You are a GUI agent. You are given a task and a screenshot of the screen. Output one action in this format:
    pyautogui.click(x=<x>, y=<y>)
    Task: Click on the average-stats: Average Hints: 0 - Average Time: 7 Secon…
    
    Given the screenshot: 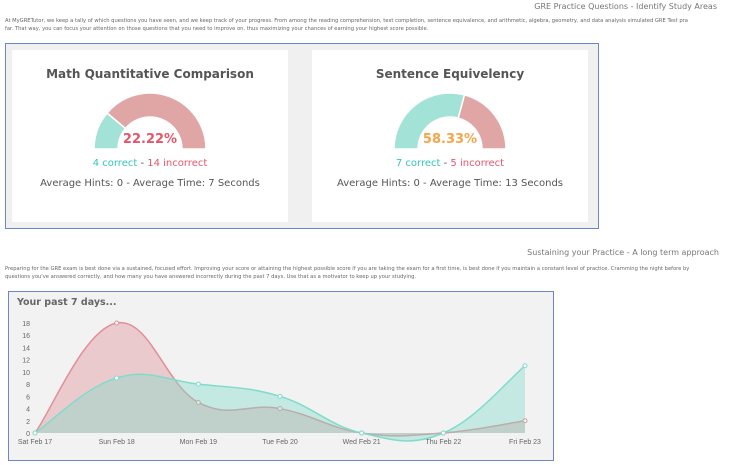 What is the action you would take?
    pyautogui.click(x=150, y=183)
    